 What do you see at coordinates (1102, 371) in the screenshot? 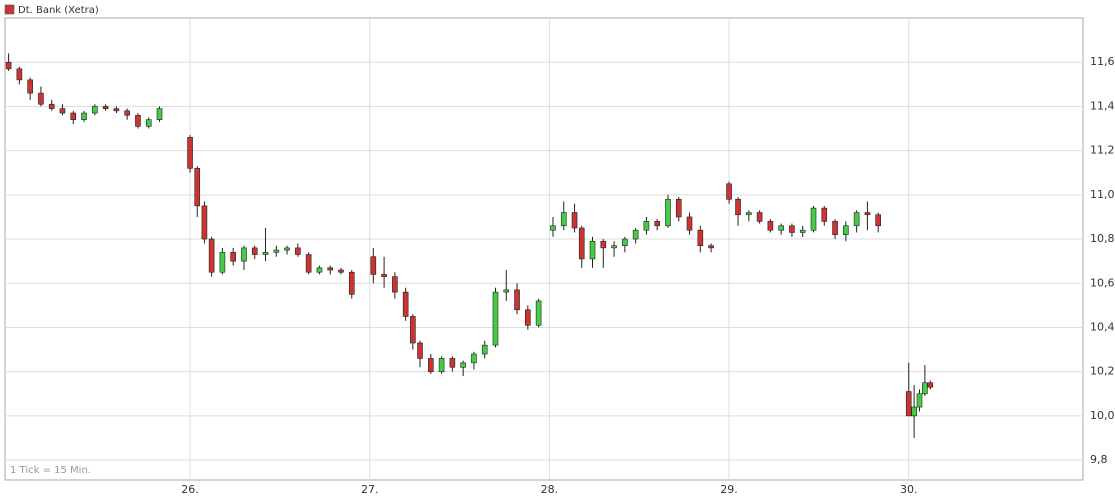
I see `y-tick-label: 10,2` at bounding box center [1102, 371].